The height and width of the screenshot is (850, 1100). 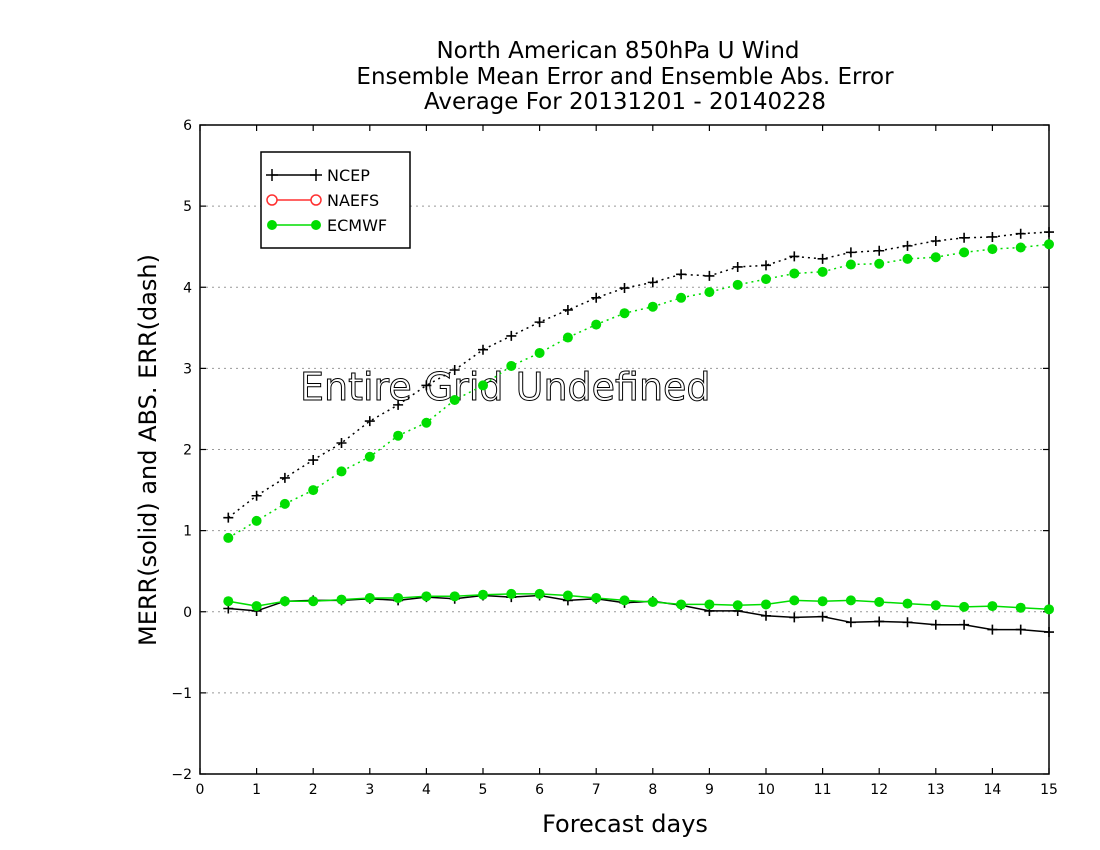 What do you see at coordinates (322, 200) in the screenshot?
I see `legend-entry-naefs: NAEFS` at bounding box center [322, 200].